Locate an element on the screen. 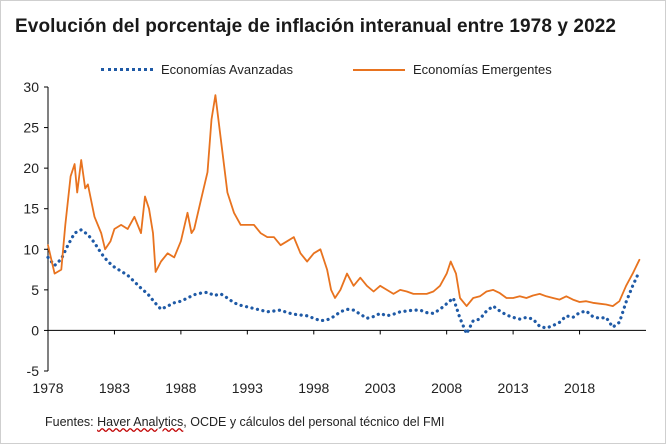 The image size is (666, 444). x-tick-label: 1988 is located at coordinates (180, 388).